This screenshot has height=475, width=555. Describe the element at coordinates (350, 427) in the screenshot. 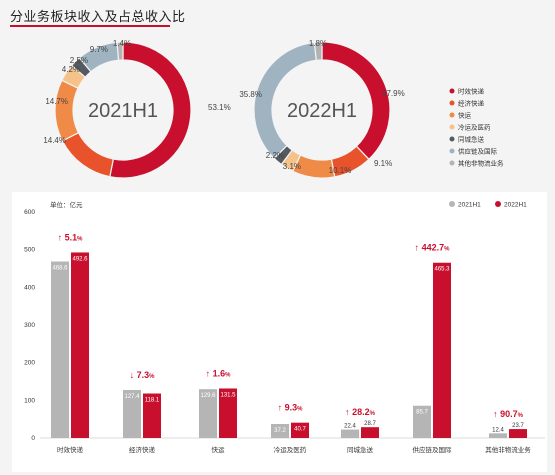

I see `bar-value-label: 22.4` at that location.